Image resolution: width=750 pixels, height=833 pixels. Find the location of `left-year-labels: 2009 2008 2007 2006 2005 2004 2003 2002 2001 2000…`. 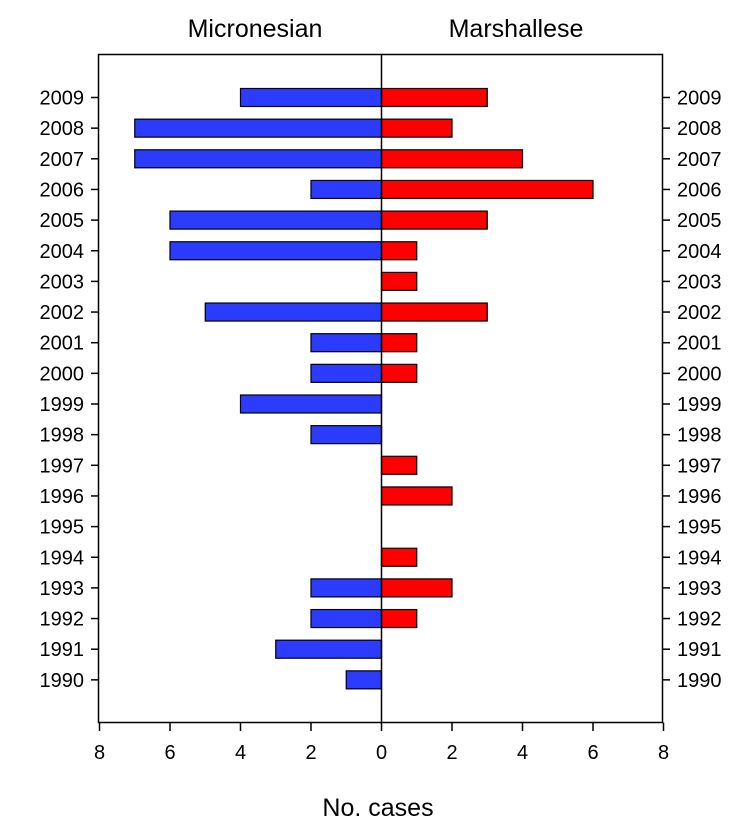

left-year-labels: 2009 2008 2007 2006 2005 2004 2003 2002 2001 2000… is located at coordinates (69, 390).